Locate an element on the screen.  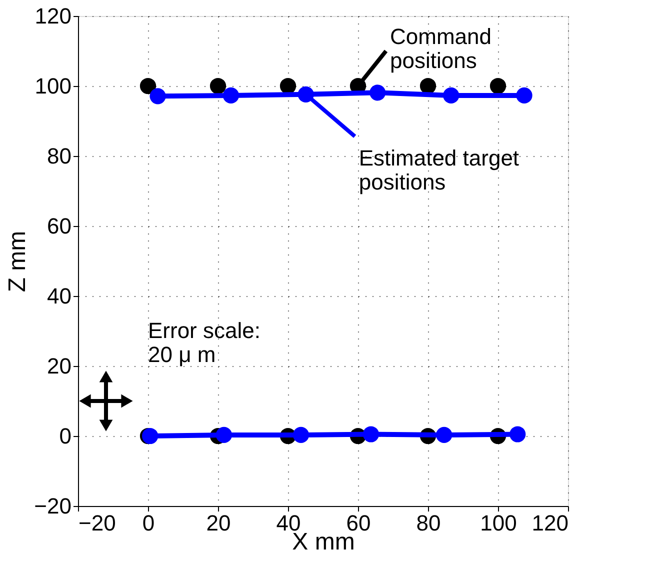
annotation: Estimated target positions is located at coordinates (439, 169).